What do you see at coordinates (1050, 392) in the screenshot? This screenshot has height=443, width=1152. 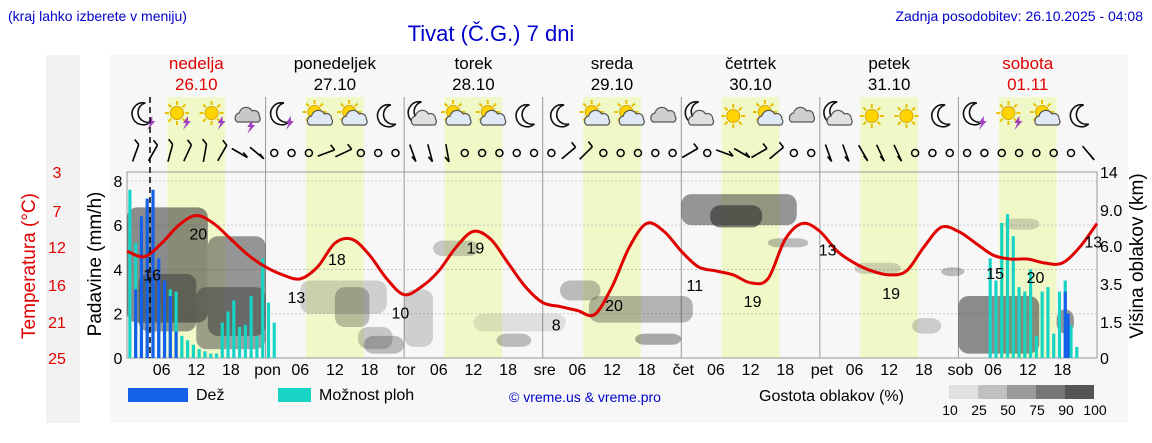 I see `density-legend-swatch` at bounding box center [1050, 392].